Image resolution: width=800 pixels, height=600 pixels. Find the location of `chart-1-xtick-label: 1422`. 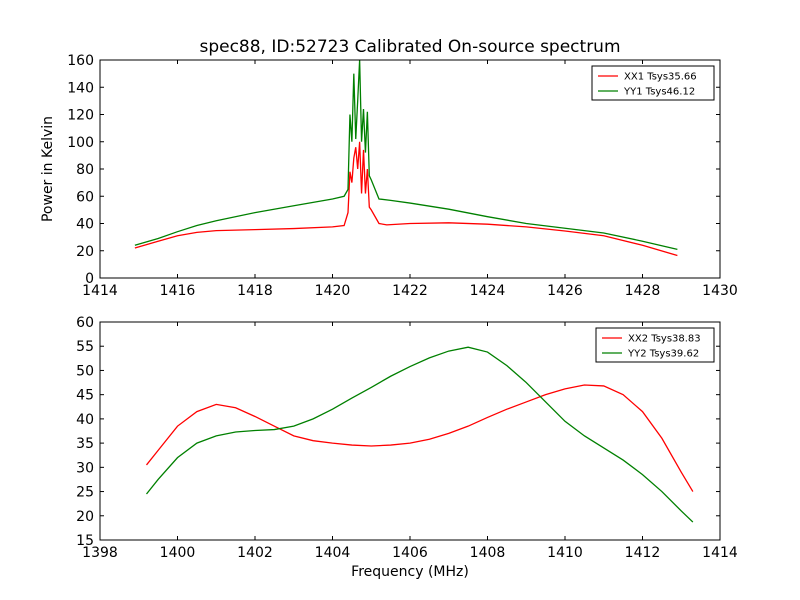

chart-1-xtick-label: 1422 is located at coordinates (410, 291).